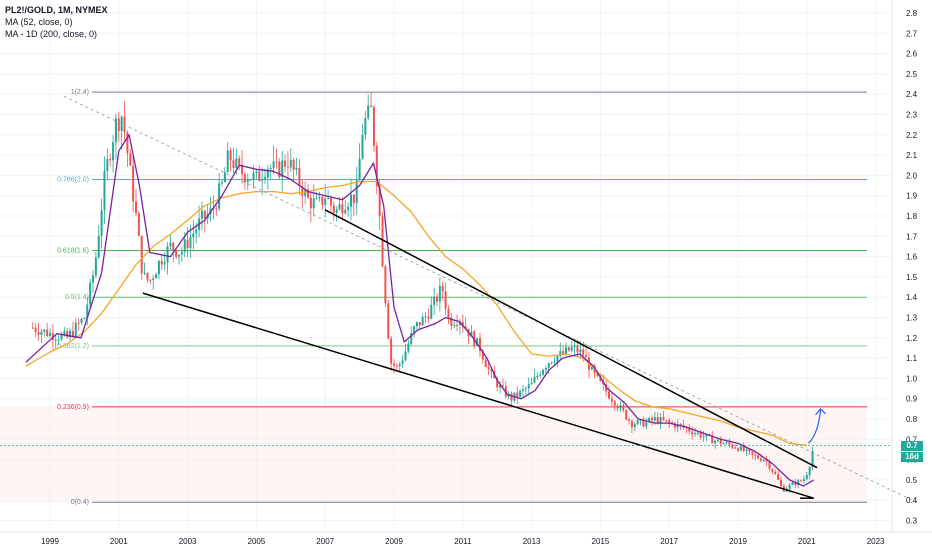  I want to click on countdown-tag: 16d 5h, so click(912, 461).